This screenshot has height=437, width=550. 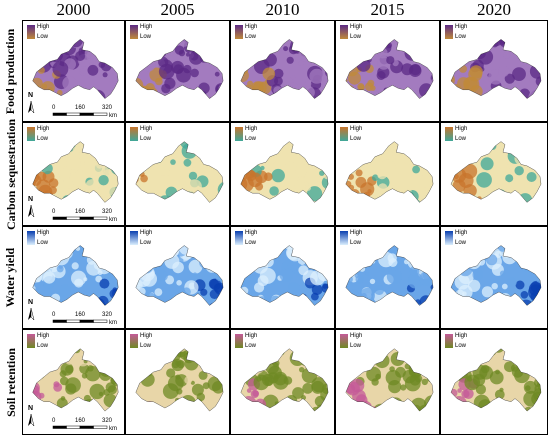 What do you see at coordinates (10, 277) in the screenshot?
I see `row-label-water-yield: Water yield` at bounding box center [10, 277].